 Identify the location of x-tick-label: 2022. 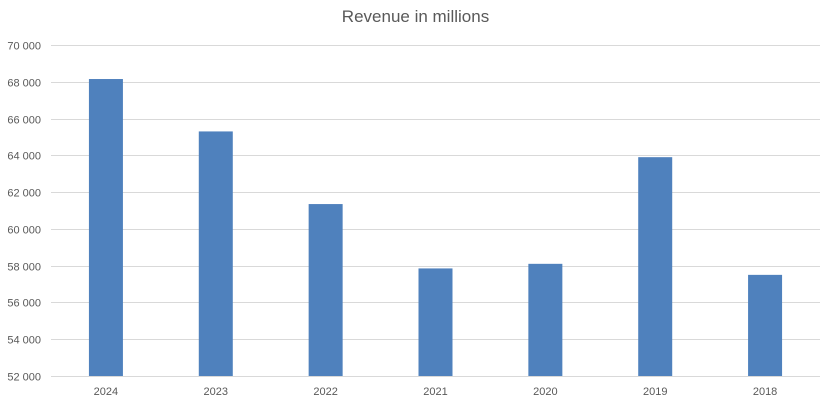
(325, 392).